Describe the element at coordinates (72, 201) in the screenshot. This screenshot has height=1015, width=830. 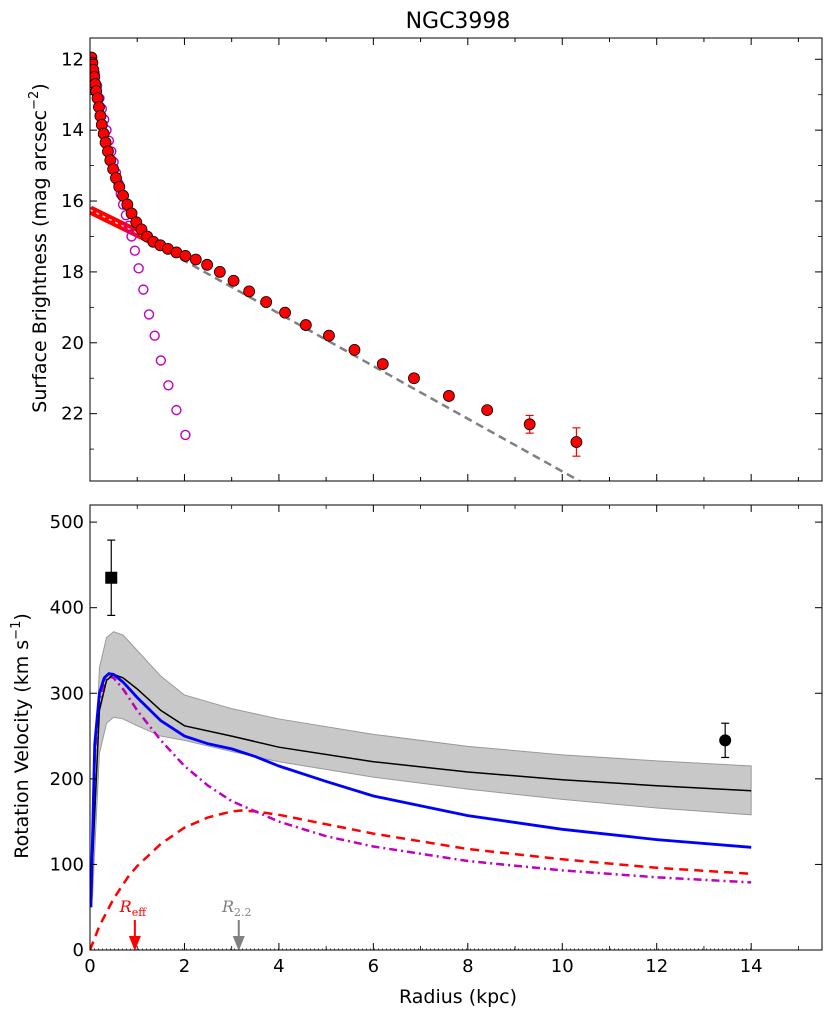
I see `ytick-label: 16` at that location.